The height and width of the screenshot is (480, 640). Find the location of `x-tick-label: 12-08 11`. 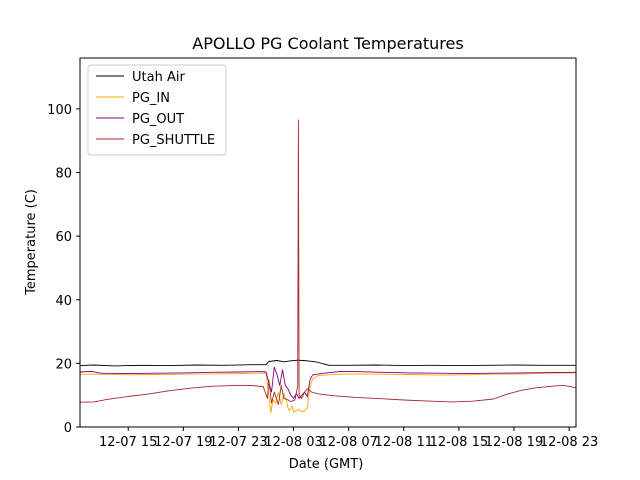

x-tick-label: 12-08 11 is located at coordinates (404, 442).